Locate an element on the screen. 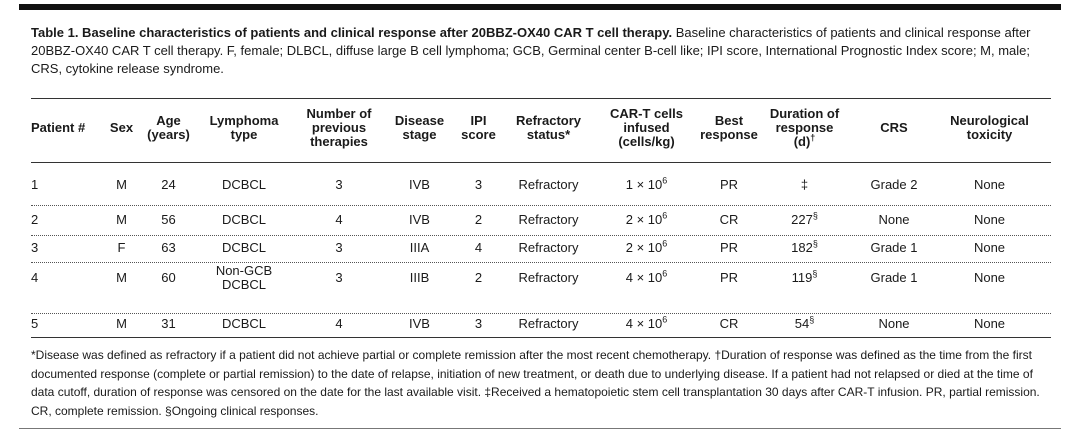 This screenshot has width=1080, height=429. column-header-line: score is located at coordinates (478, 134).